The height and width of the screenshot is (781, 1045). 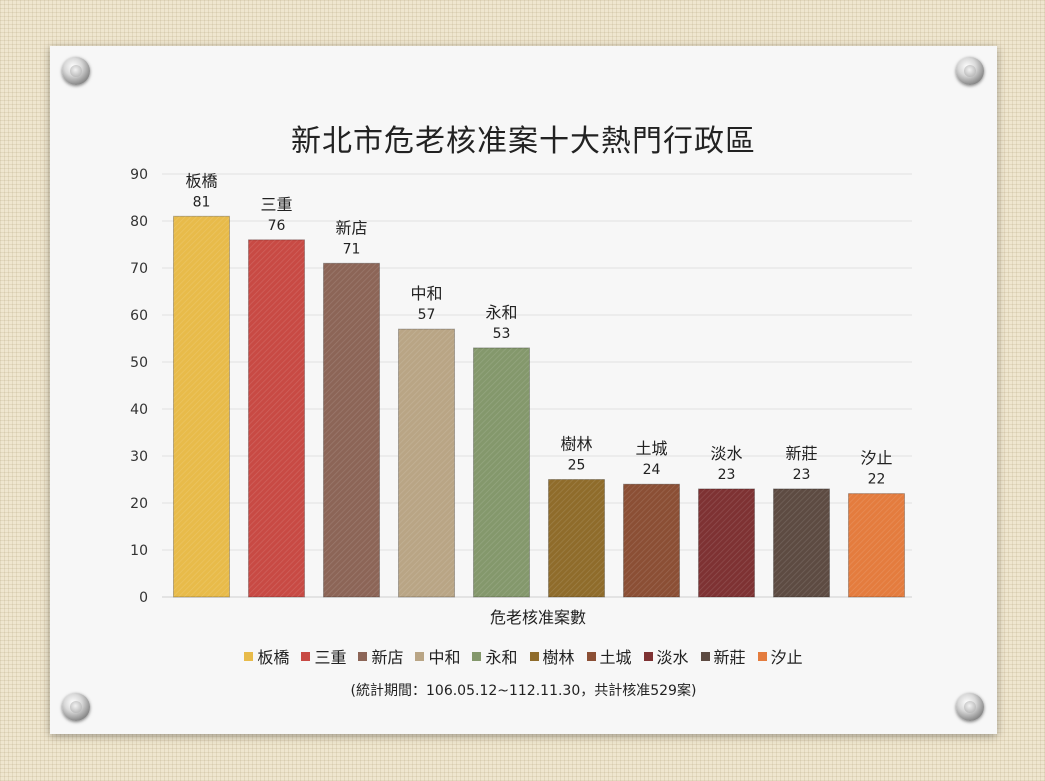 I want to click on legend-label: 新店, so click(x=387, y=657).